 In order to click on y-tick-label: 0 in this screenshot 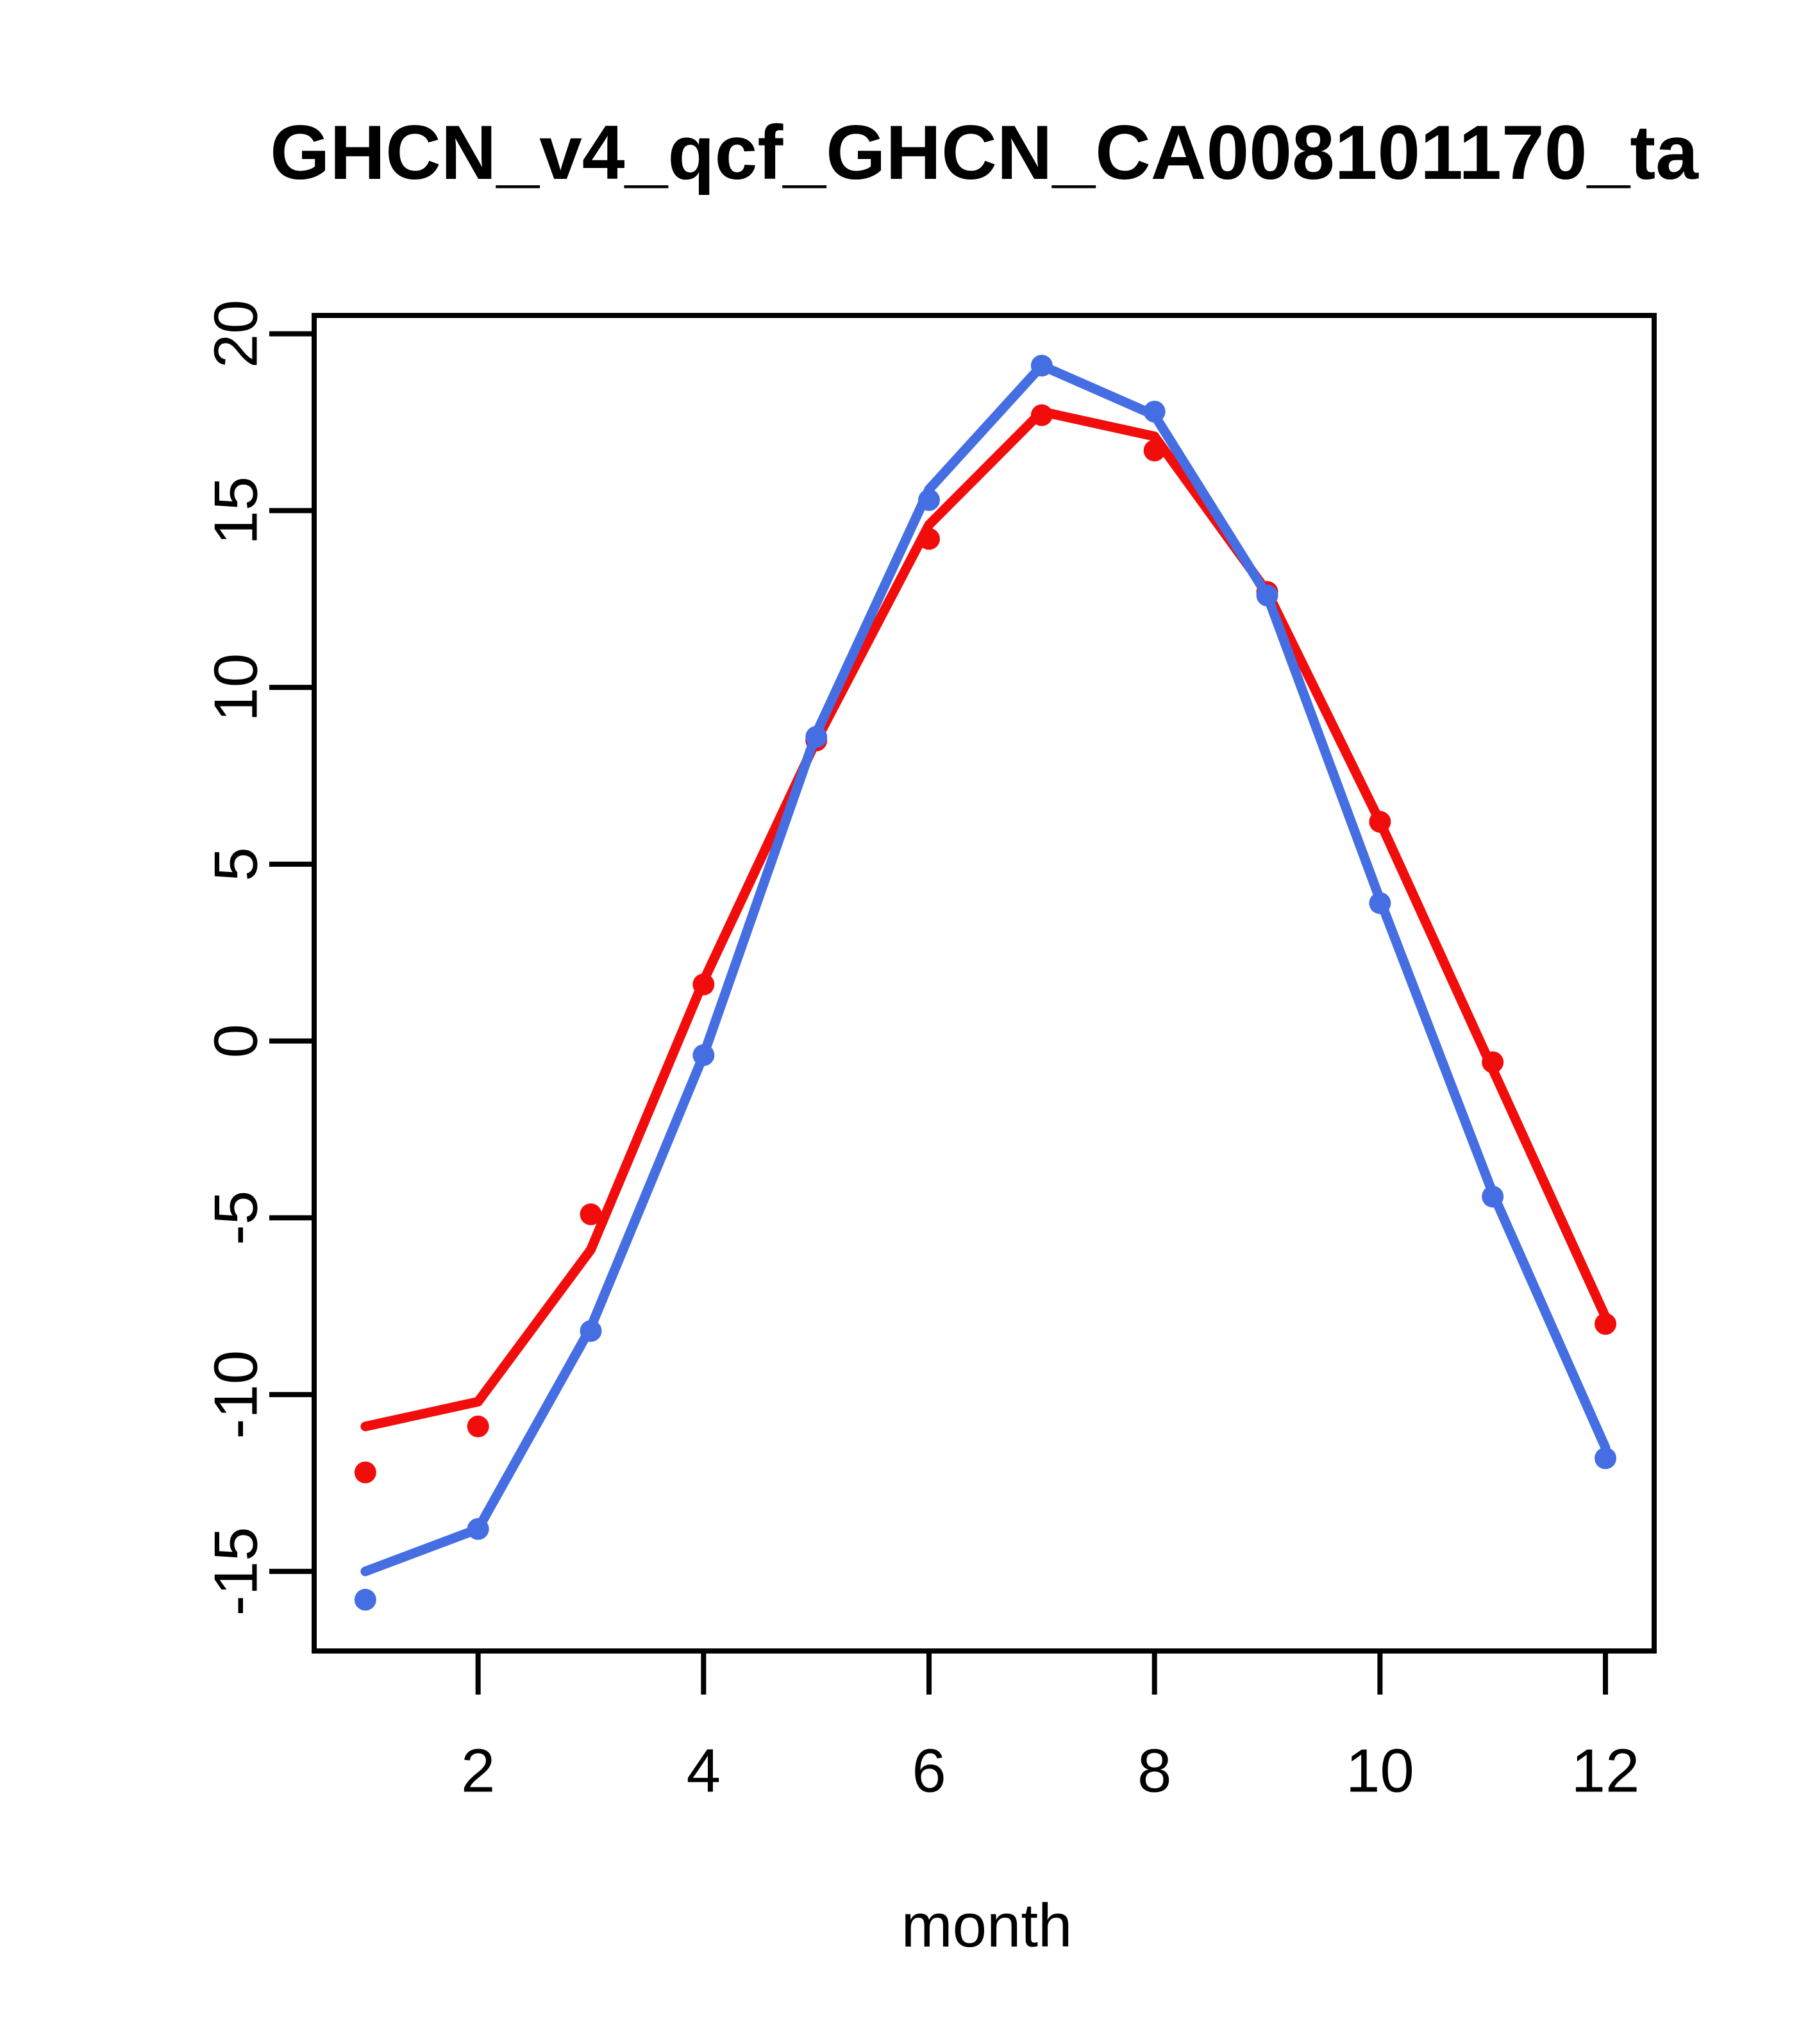, I will do `click(236, 1041)`.